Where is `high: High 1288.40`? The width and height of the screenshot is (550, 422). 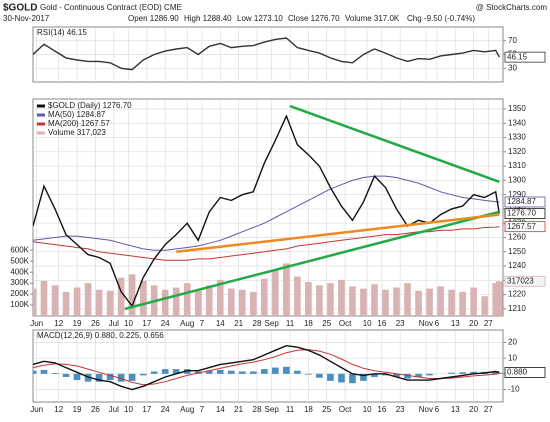
high: High 1288.40 is located at coordinates (208, 18).